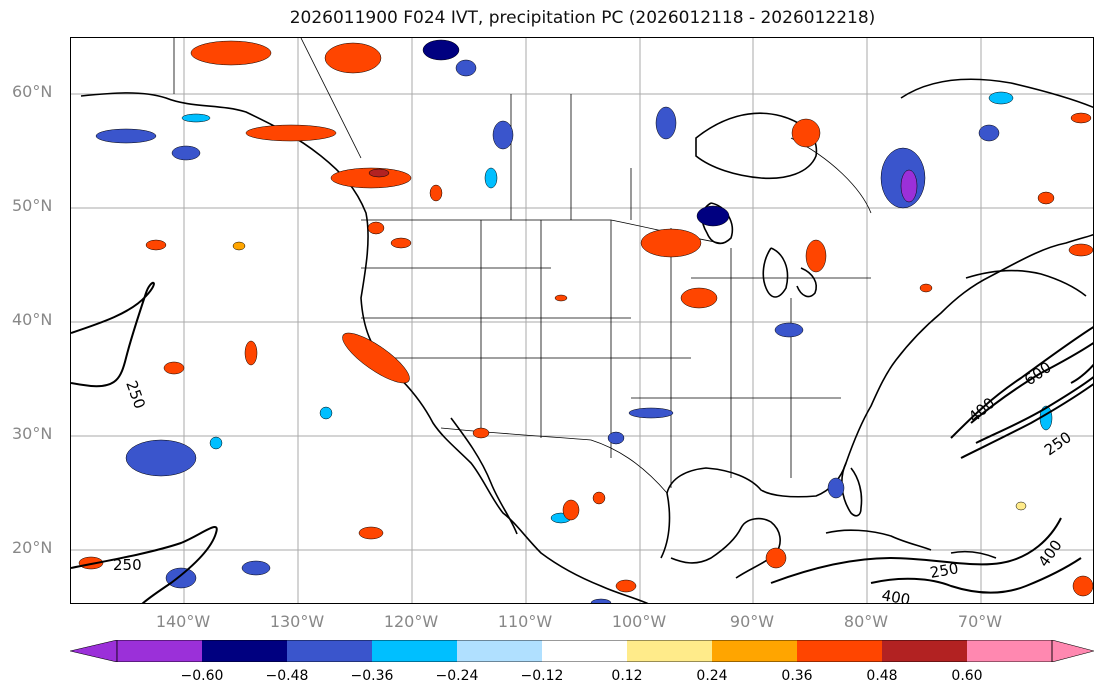  Describe the element at coordinates (752, 621) in the screenshot. I see `lon-label-90w: 90°W` at that location.